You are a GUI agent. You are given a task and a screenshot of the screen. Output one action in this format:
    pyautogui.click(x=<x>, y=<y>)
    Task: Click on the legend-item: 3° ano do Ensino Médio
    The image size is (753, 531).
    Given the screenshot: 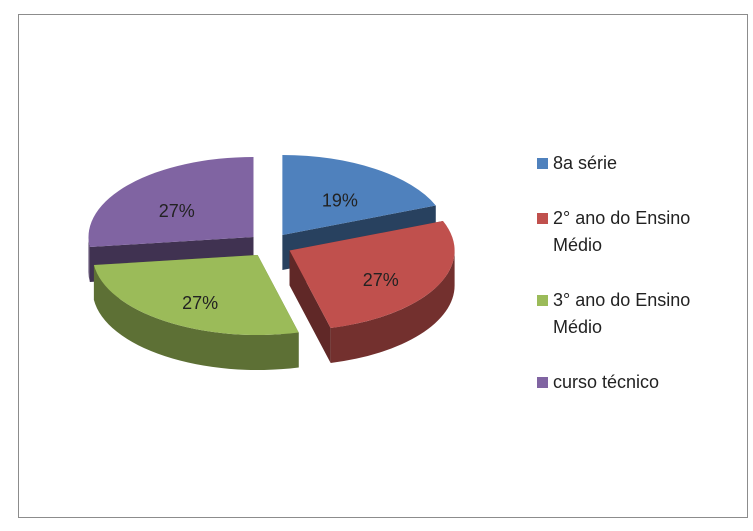 What is the action you would take?
    pyautogui.click(x=639, y=314)
    